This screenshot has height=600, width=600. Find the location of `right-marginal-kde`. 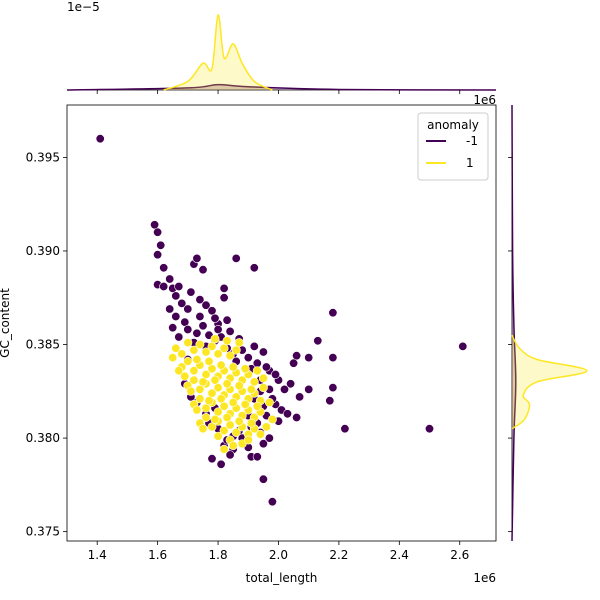

right-marginal-kde is located at coordinates (549, 323).